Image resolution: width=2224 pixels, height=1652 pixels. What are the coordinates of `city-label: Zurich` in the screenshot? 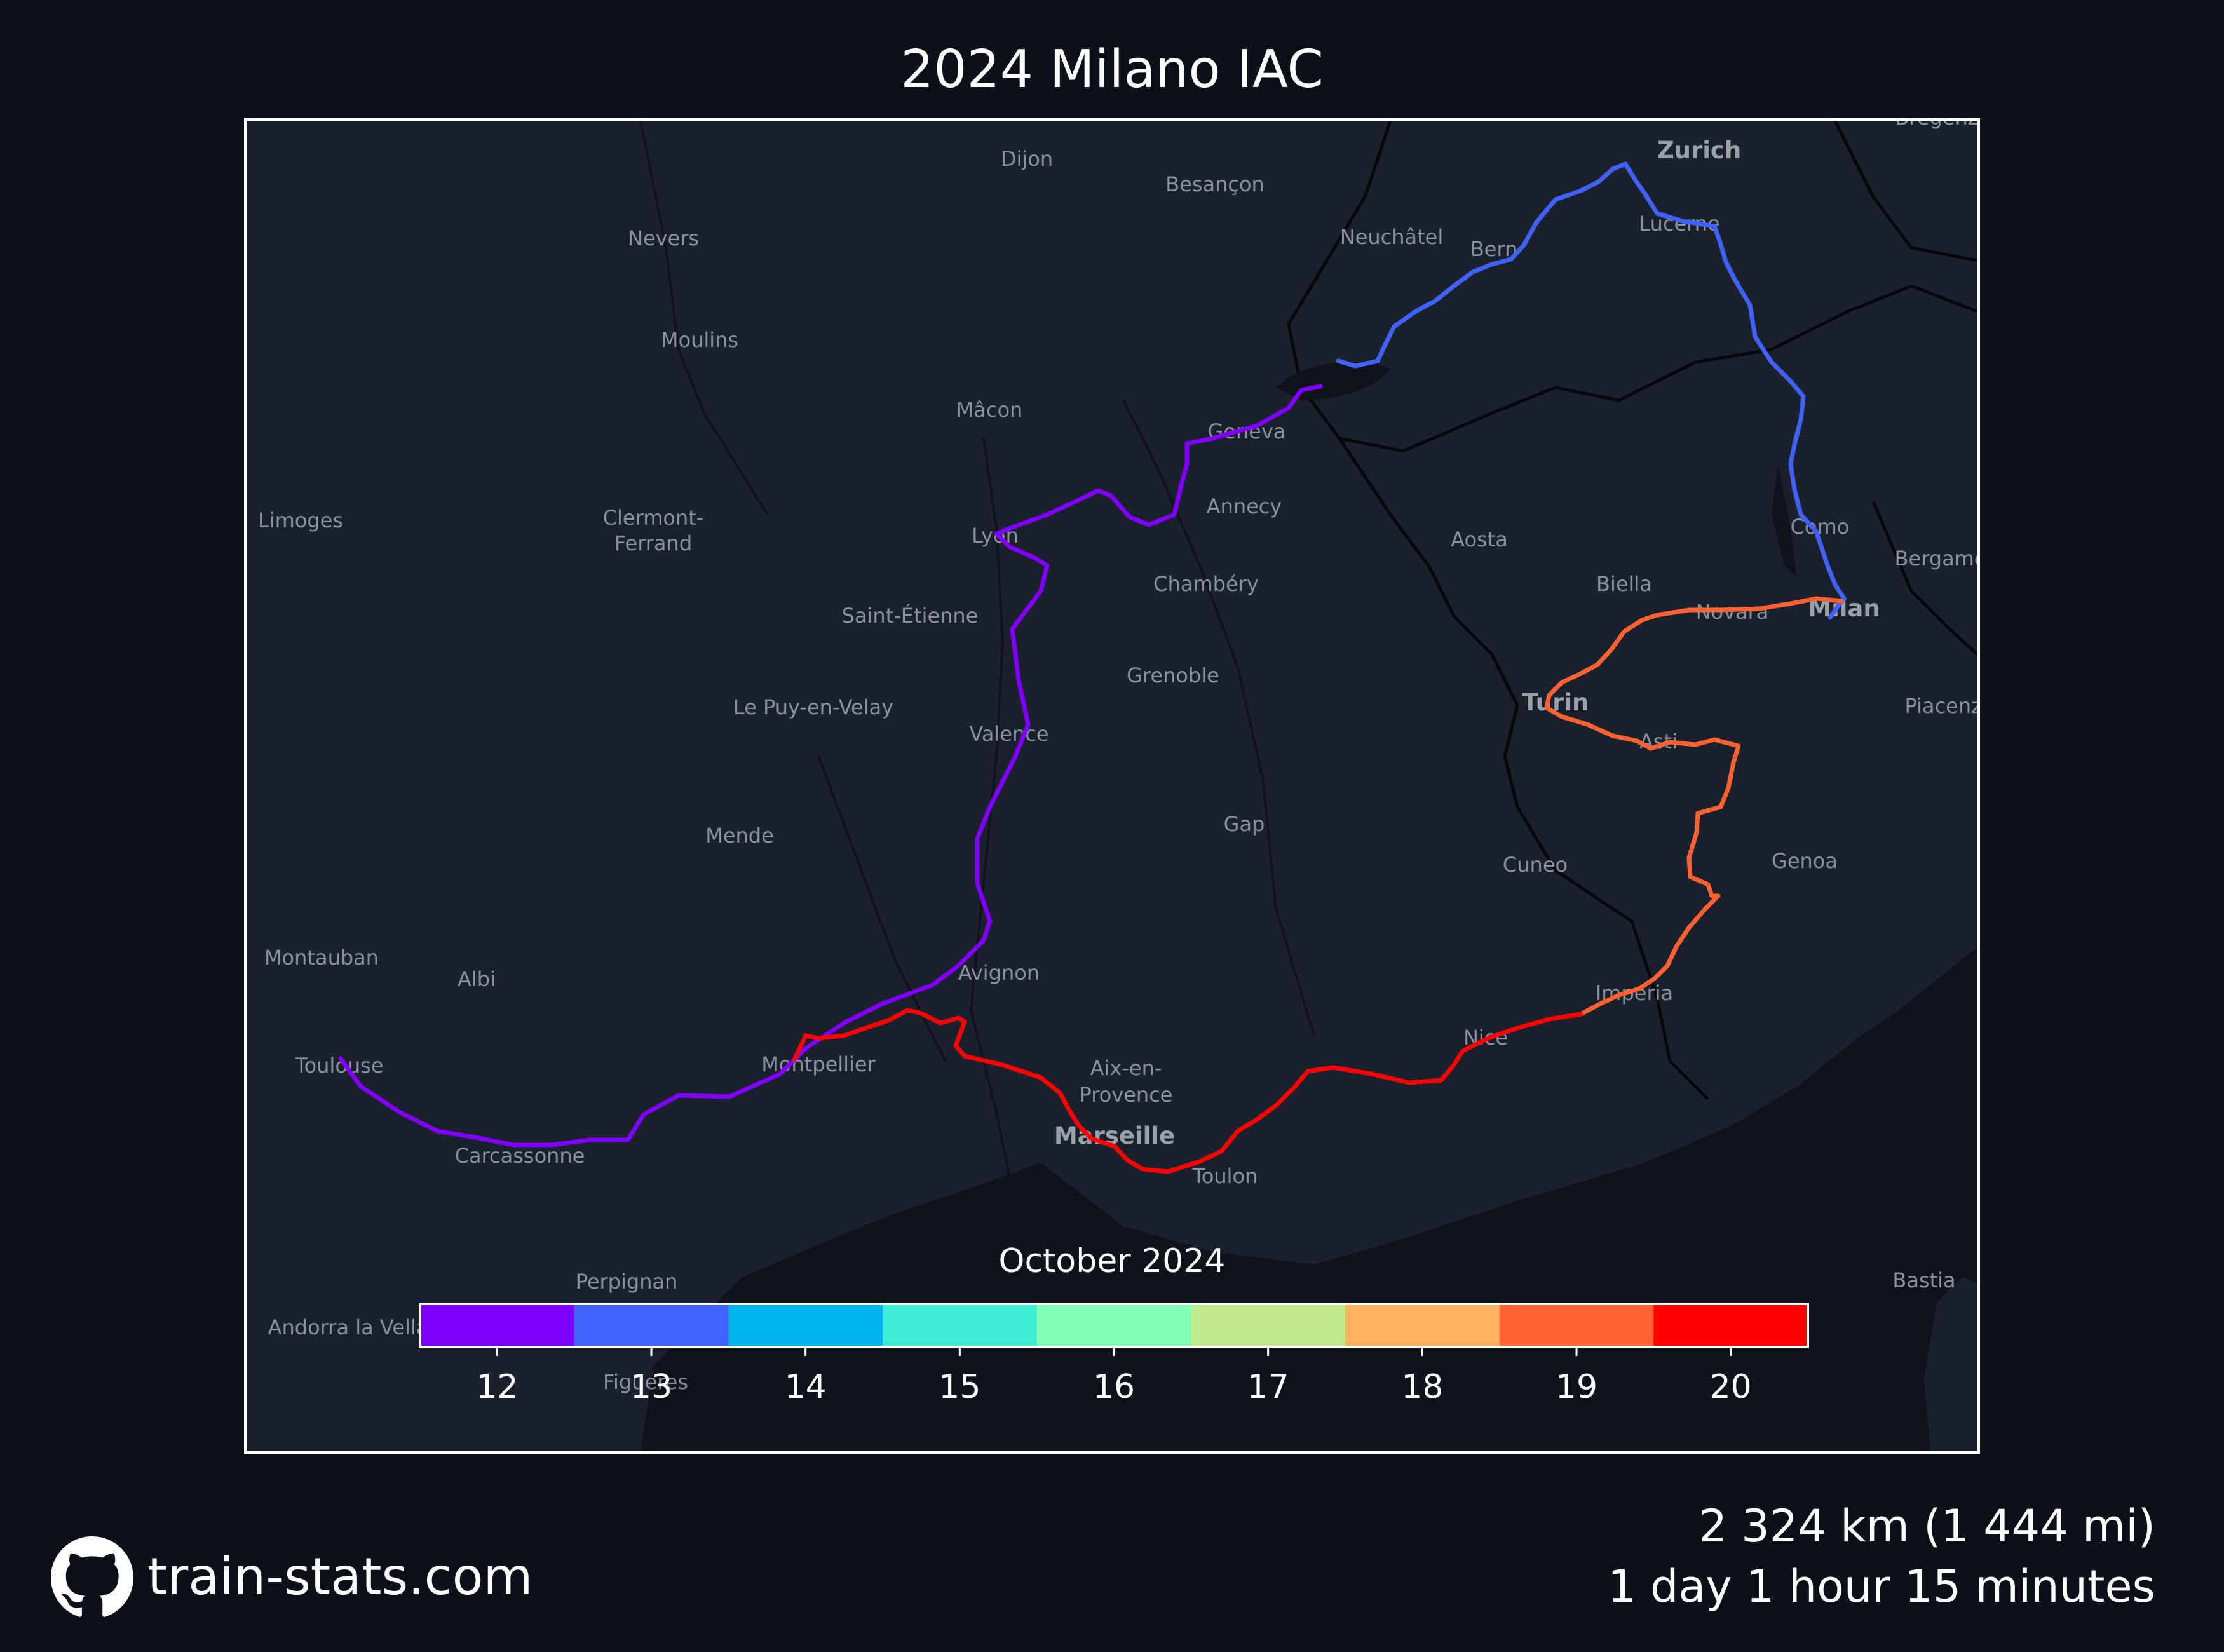 It's located at (1699, 150).